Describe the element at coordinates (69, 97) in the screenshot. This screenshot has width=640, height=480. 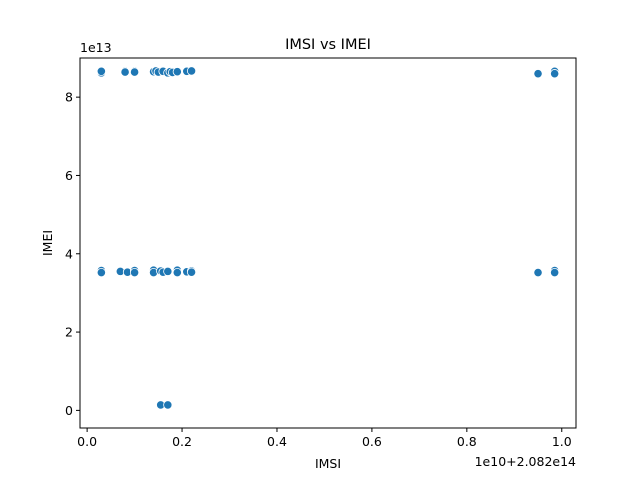
I see `y-tick-label: 8` at that location.